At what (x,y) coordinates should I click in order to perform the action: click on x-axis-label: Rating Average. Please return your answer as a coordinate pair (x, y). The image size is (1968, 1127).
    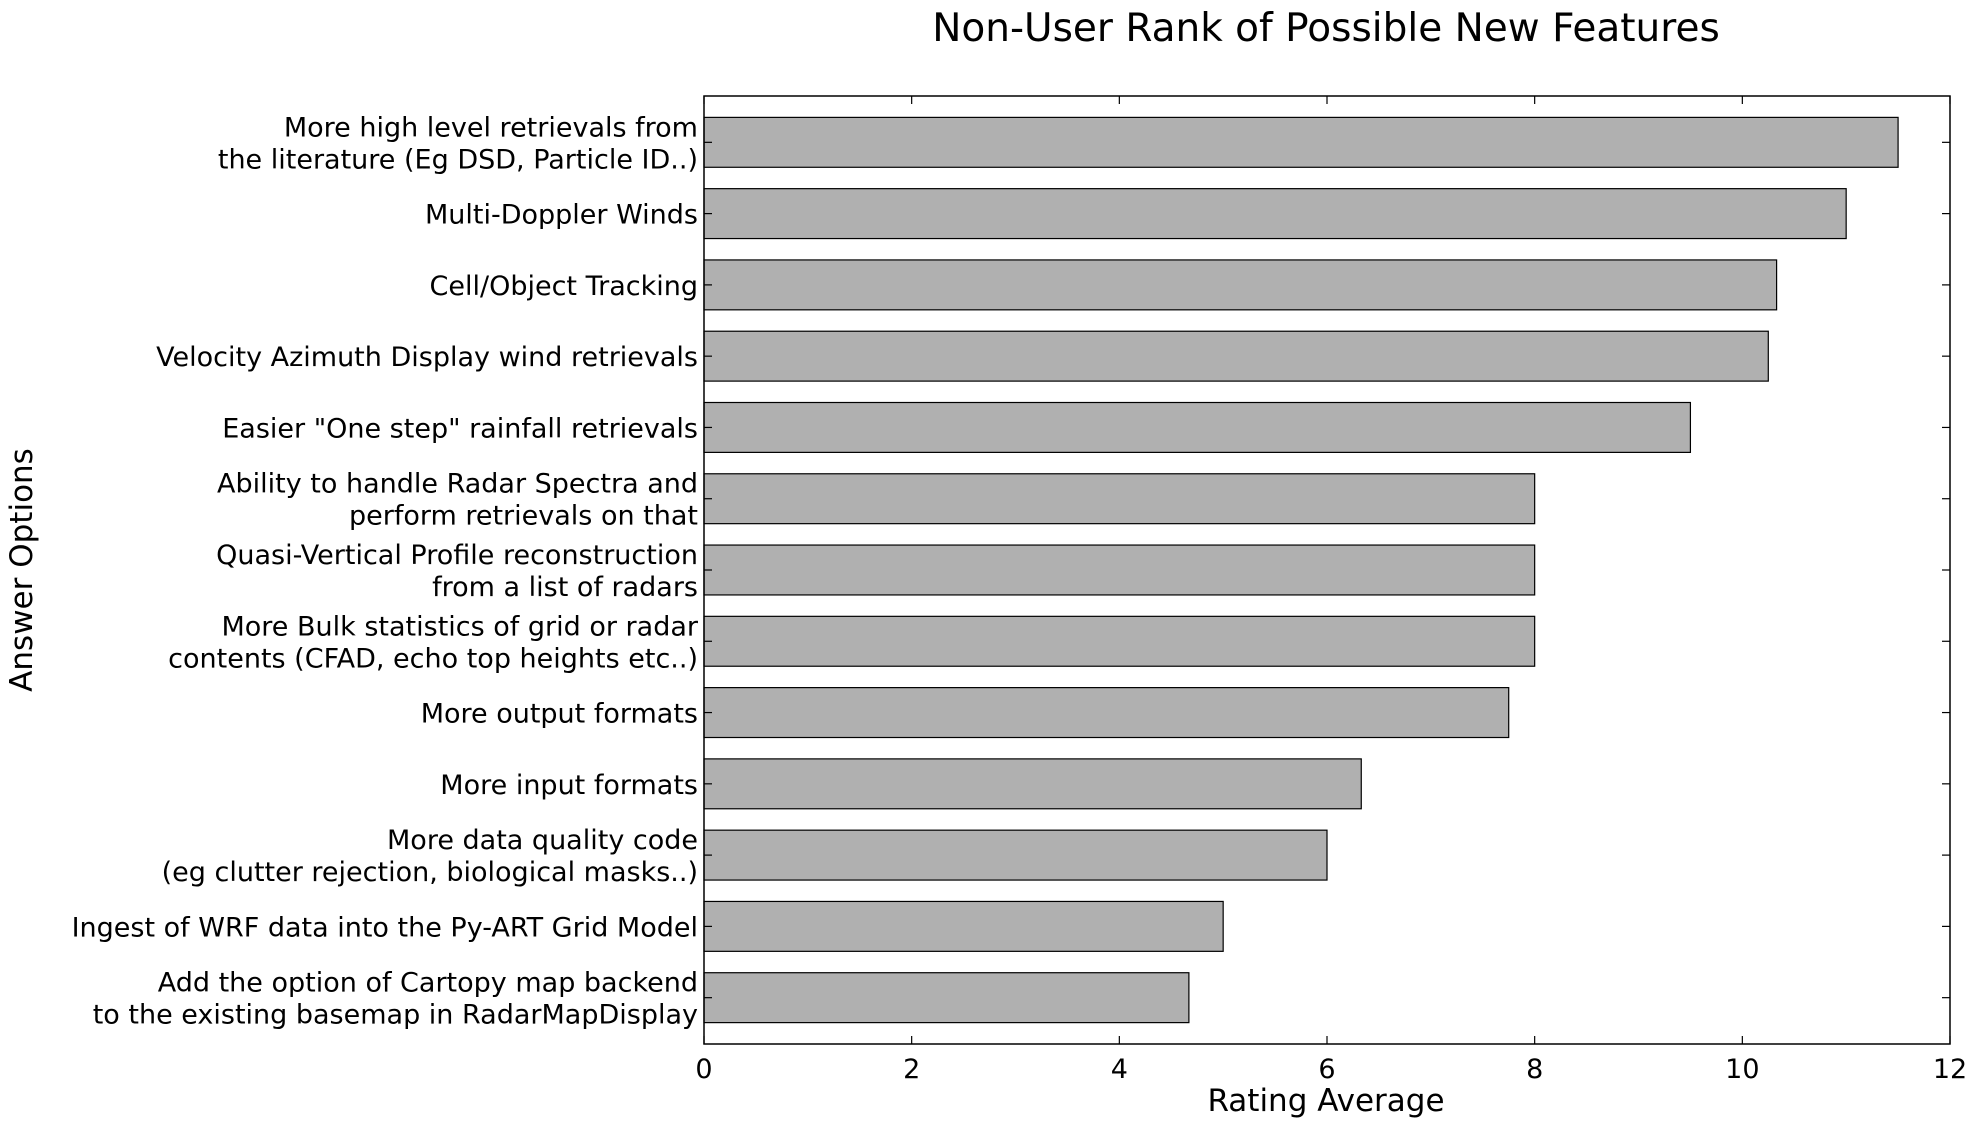
    Looking at the image, I should click on (1325, 1101).